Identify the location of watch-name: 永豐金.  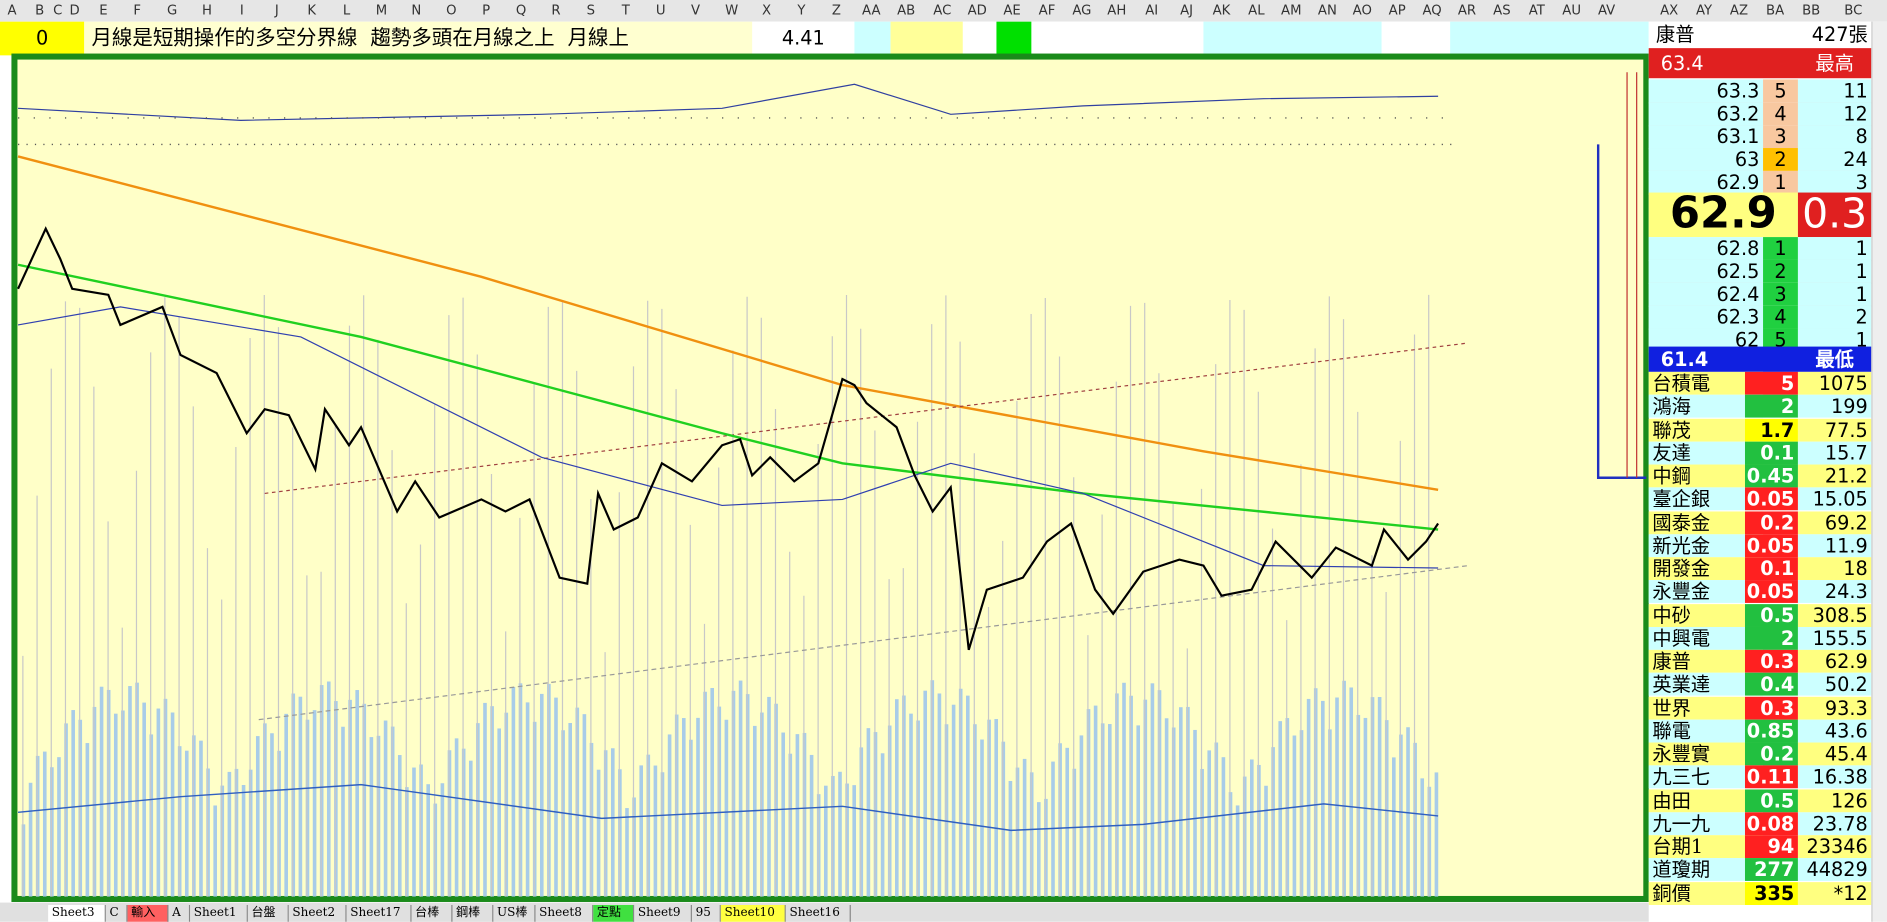
(1706, 592).